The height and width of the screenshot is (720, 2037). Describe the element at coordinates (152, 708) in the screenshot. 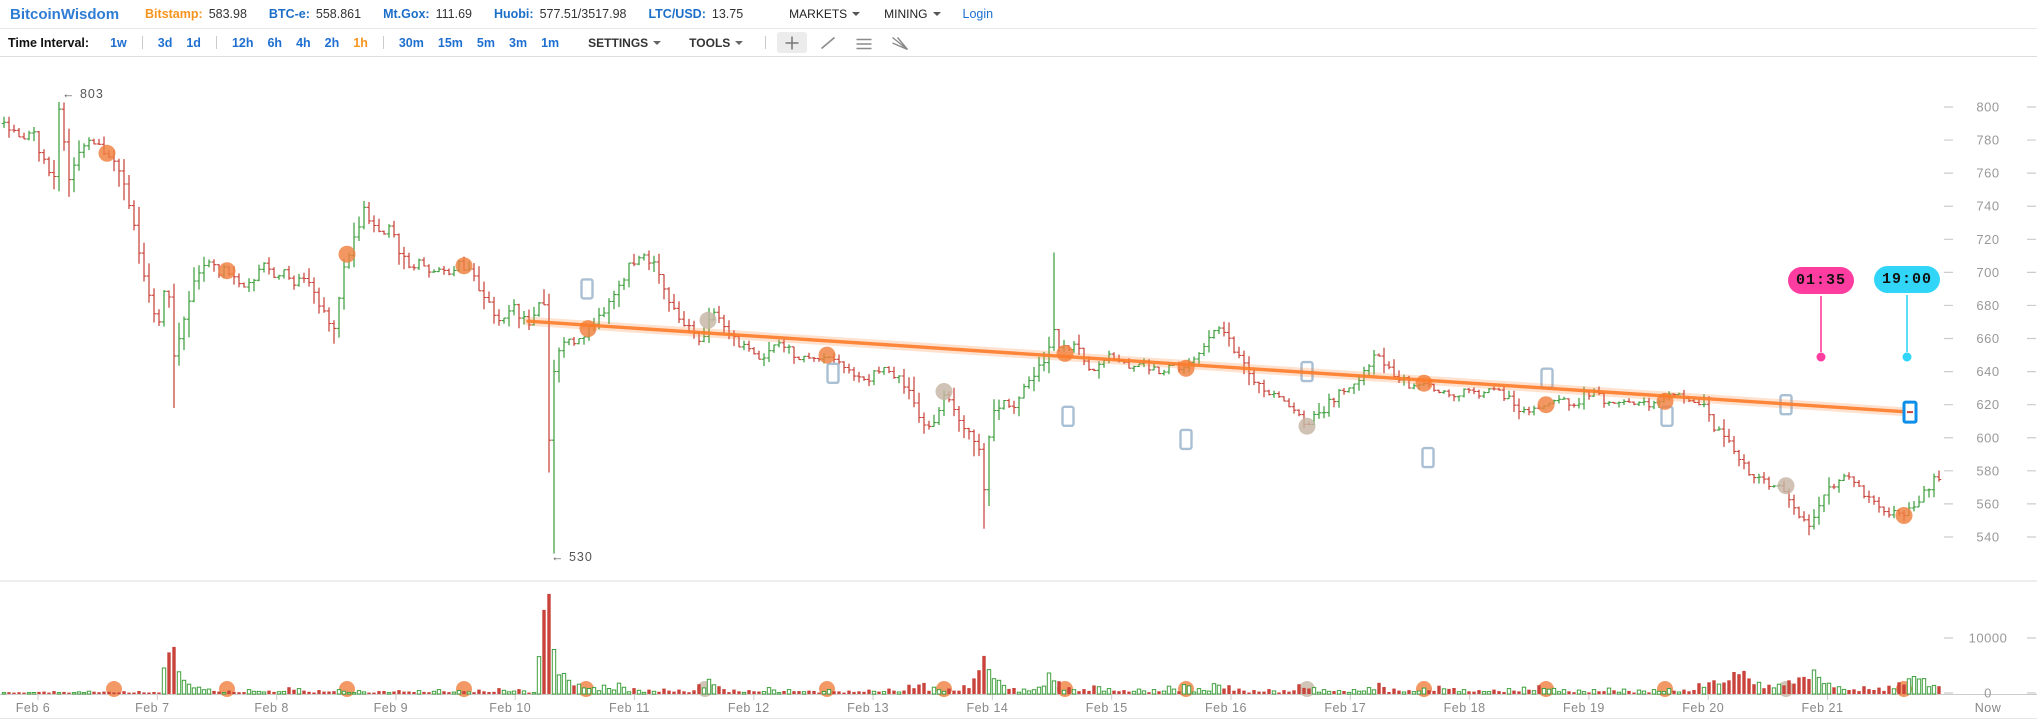

I see `svg-text: Feb 7` at that location.